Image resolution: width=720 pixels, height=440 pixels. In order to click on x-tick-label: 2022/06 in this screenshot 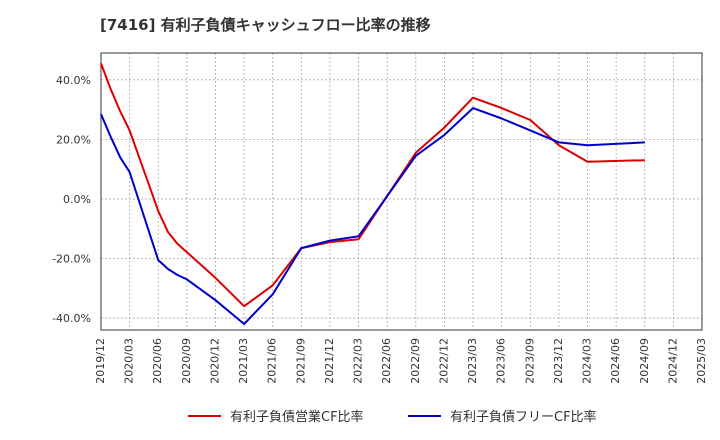, I will do `click(386, 361)`.